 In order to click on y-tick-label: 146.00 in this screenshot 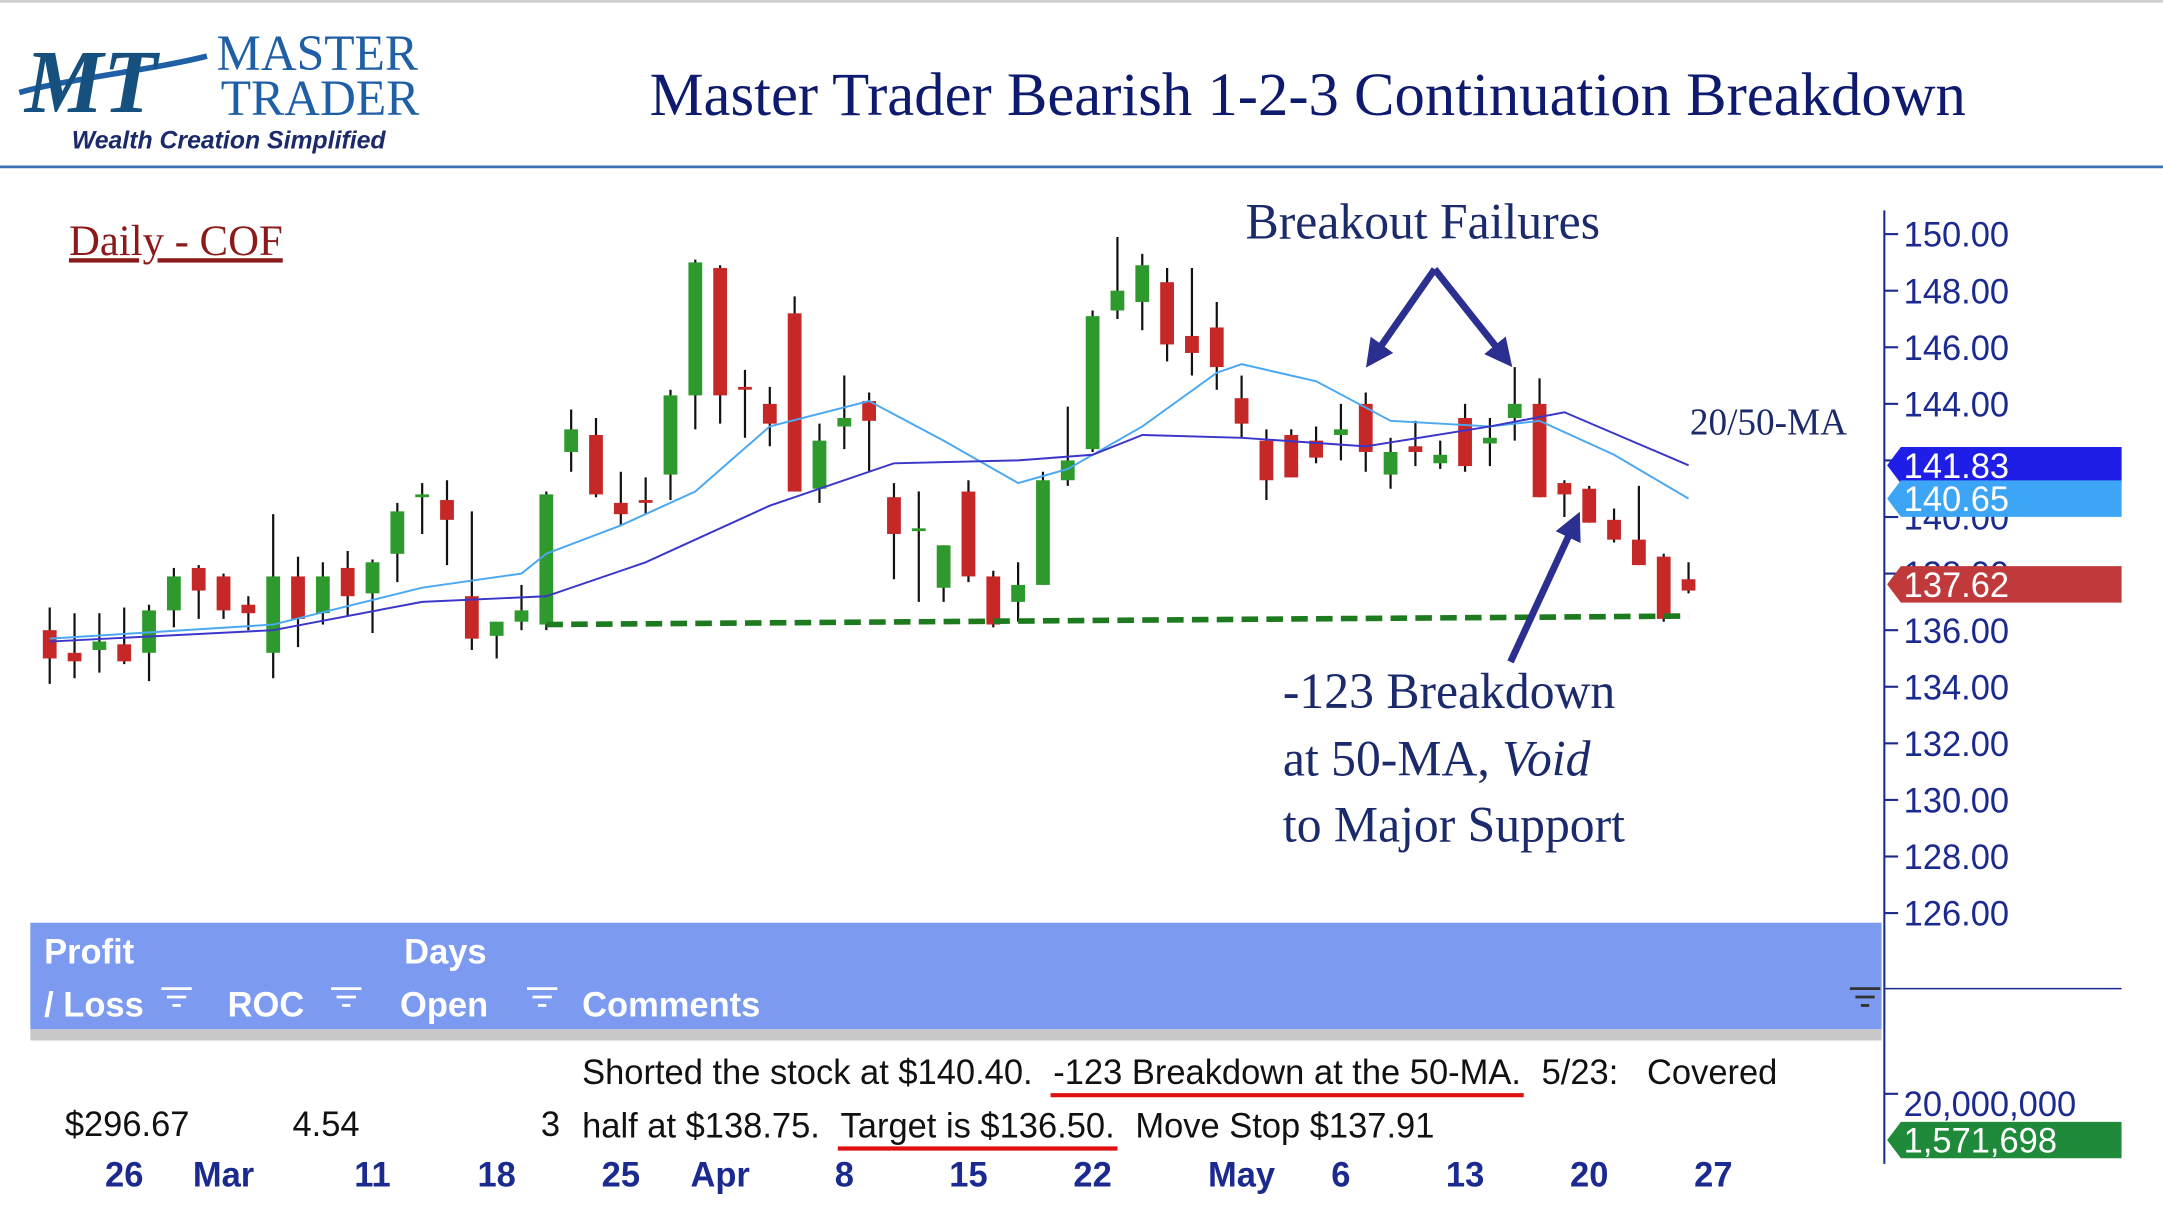, I will do `click(1956, 349)`.